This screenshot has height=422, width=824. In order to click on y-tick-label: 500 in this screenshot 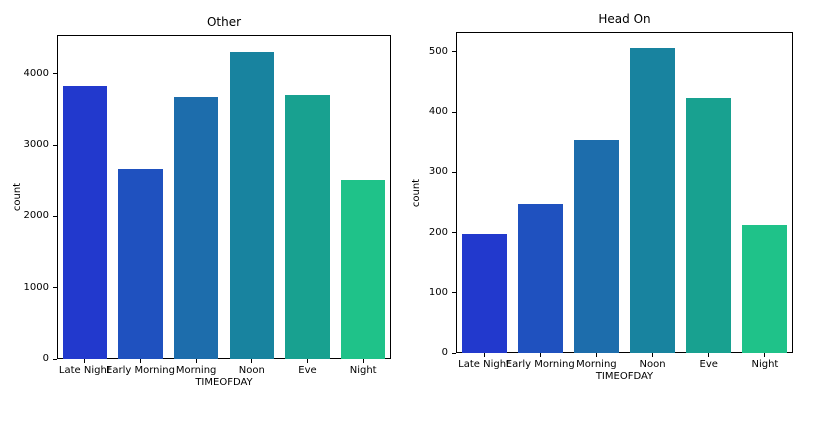, I will do `click(438, 51)`.